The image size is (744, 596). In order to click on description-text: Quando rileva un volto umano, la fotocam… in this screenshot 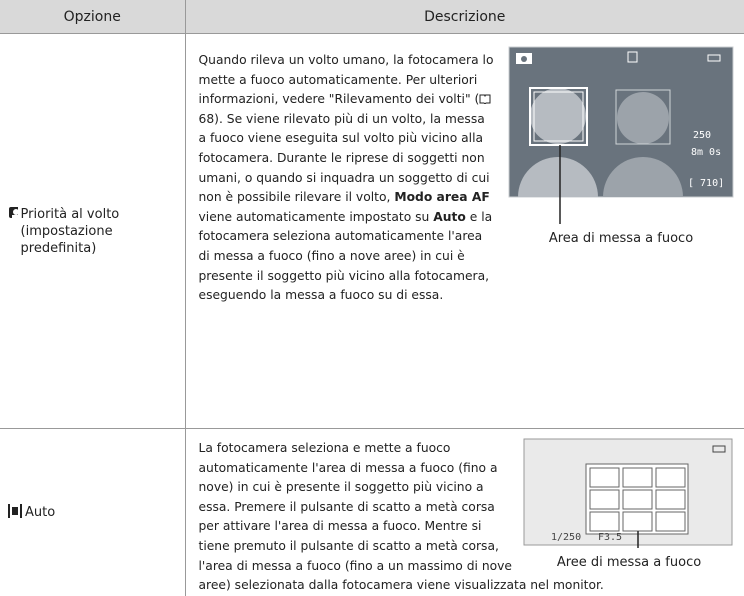, I will do `click(346, 80)`.